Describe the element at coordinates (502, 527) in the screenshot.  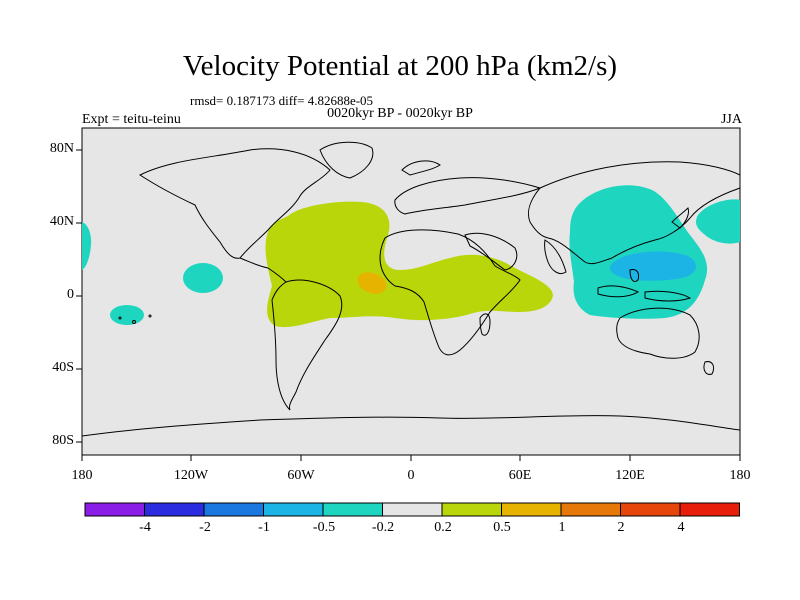
I see `colorbar-label: 0.5` at that location.